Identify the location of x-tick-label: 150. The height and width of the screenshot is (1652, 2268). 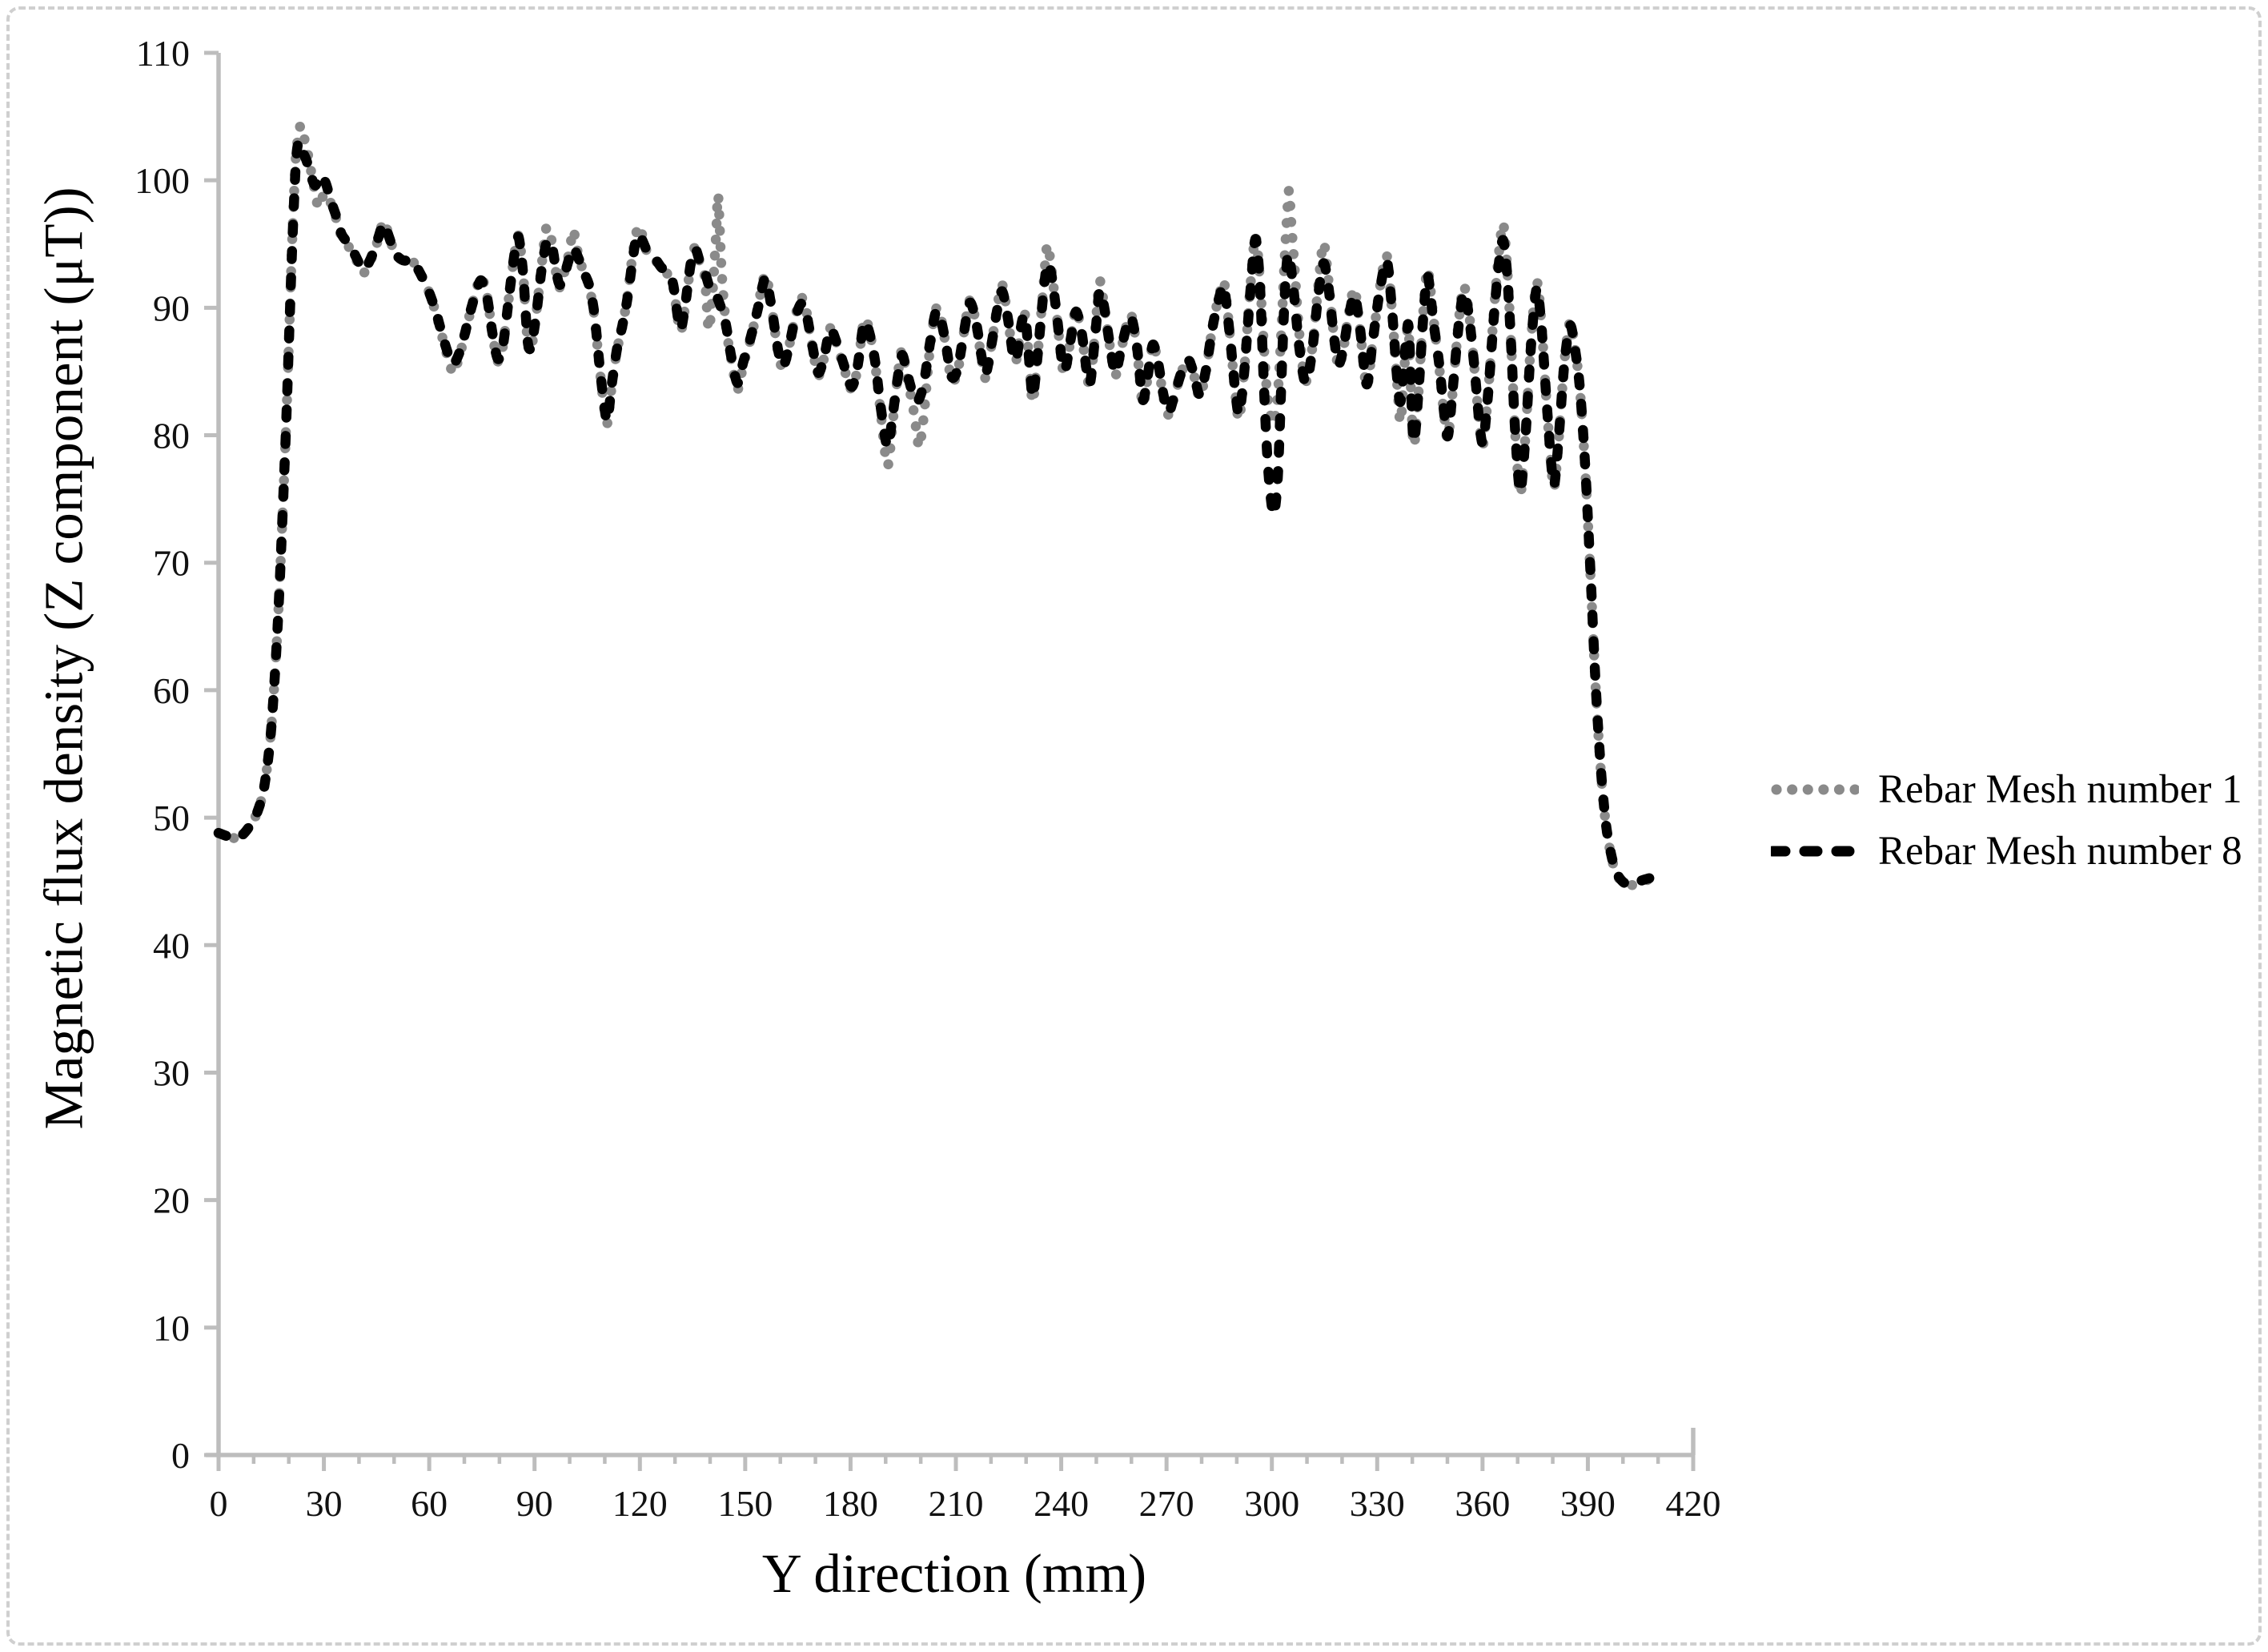
(745, 1504).